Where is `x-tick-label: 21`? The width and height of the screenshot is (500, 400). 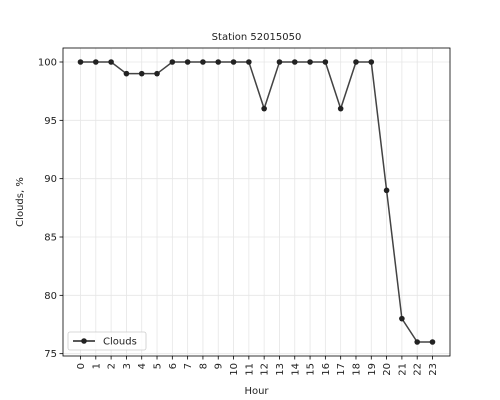
x-tick-label: 21 is located at coordinates (402, 369).